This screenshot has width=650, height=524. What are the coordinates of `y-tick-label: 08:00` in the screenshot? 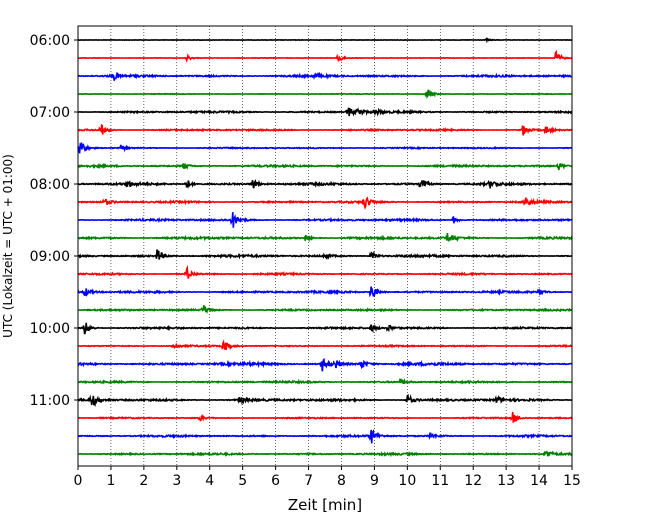 It's located at (50, 185).